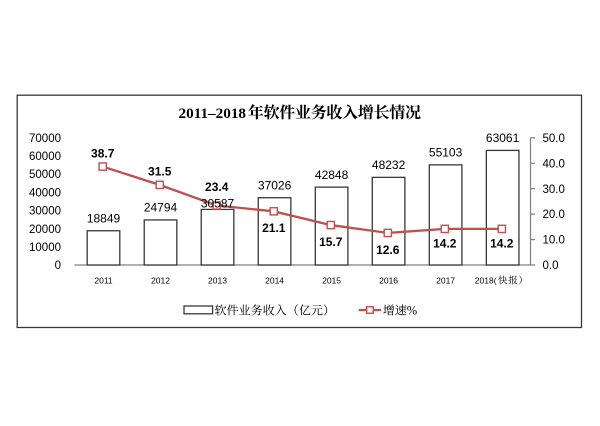 Image resolution: width=600 pixels, height=426 pixels. Describe the element at coordinates (554, 215) in the screenshot. I see `svg-text: 20.0` at that location.